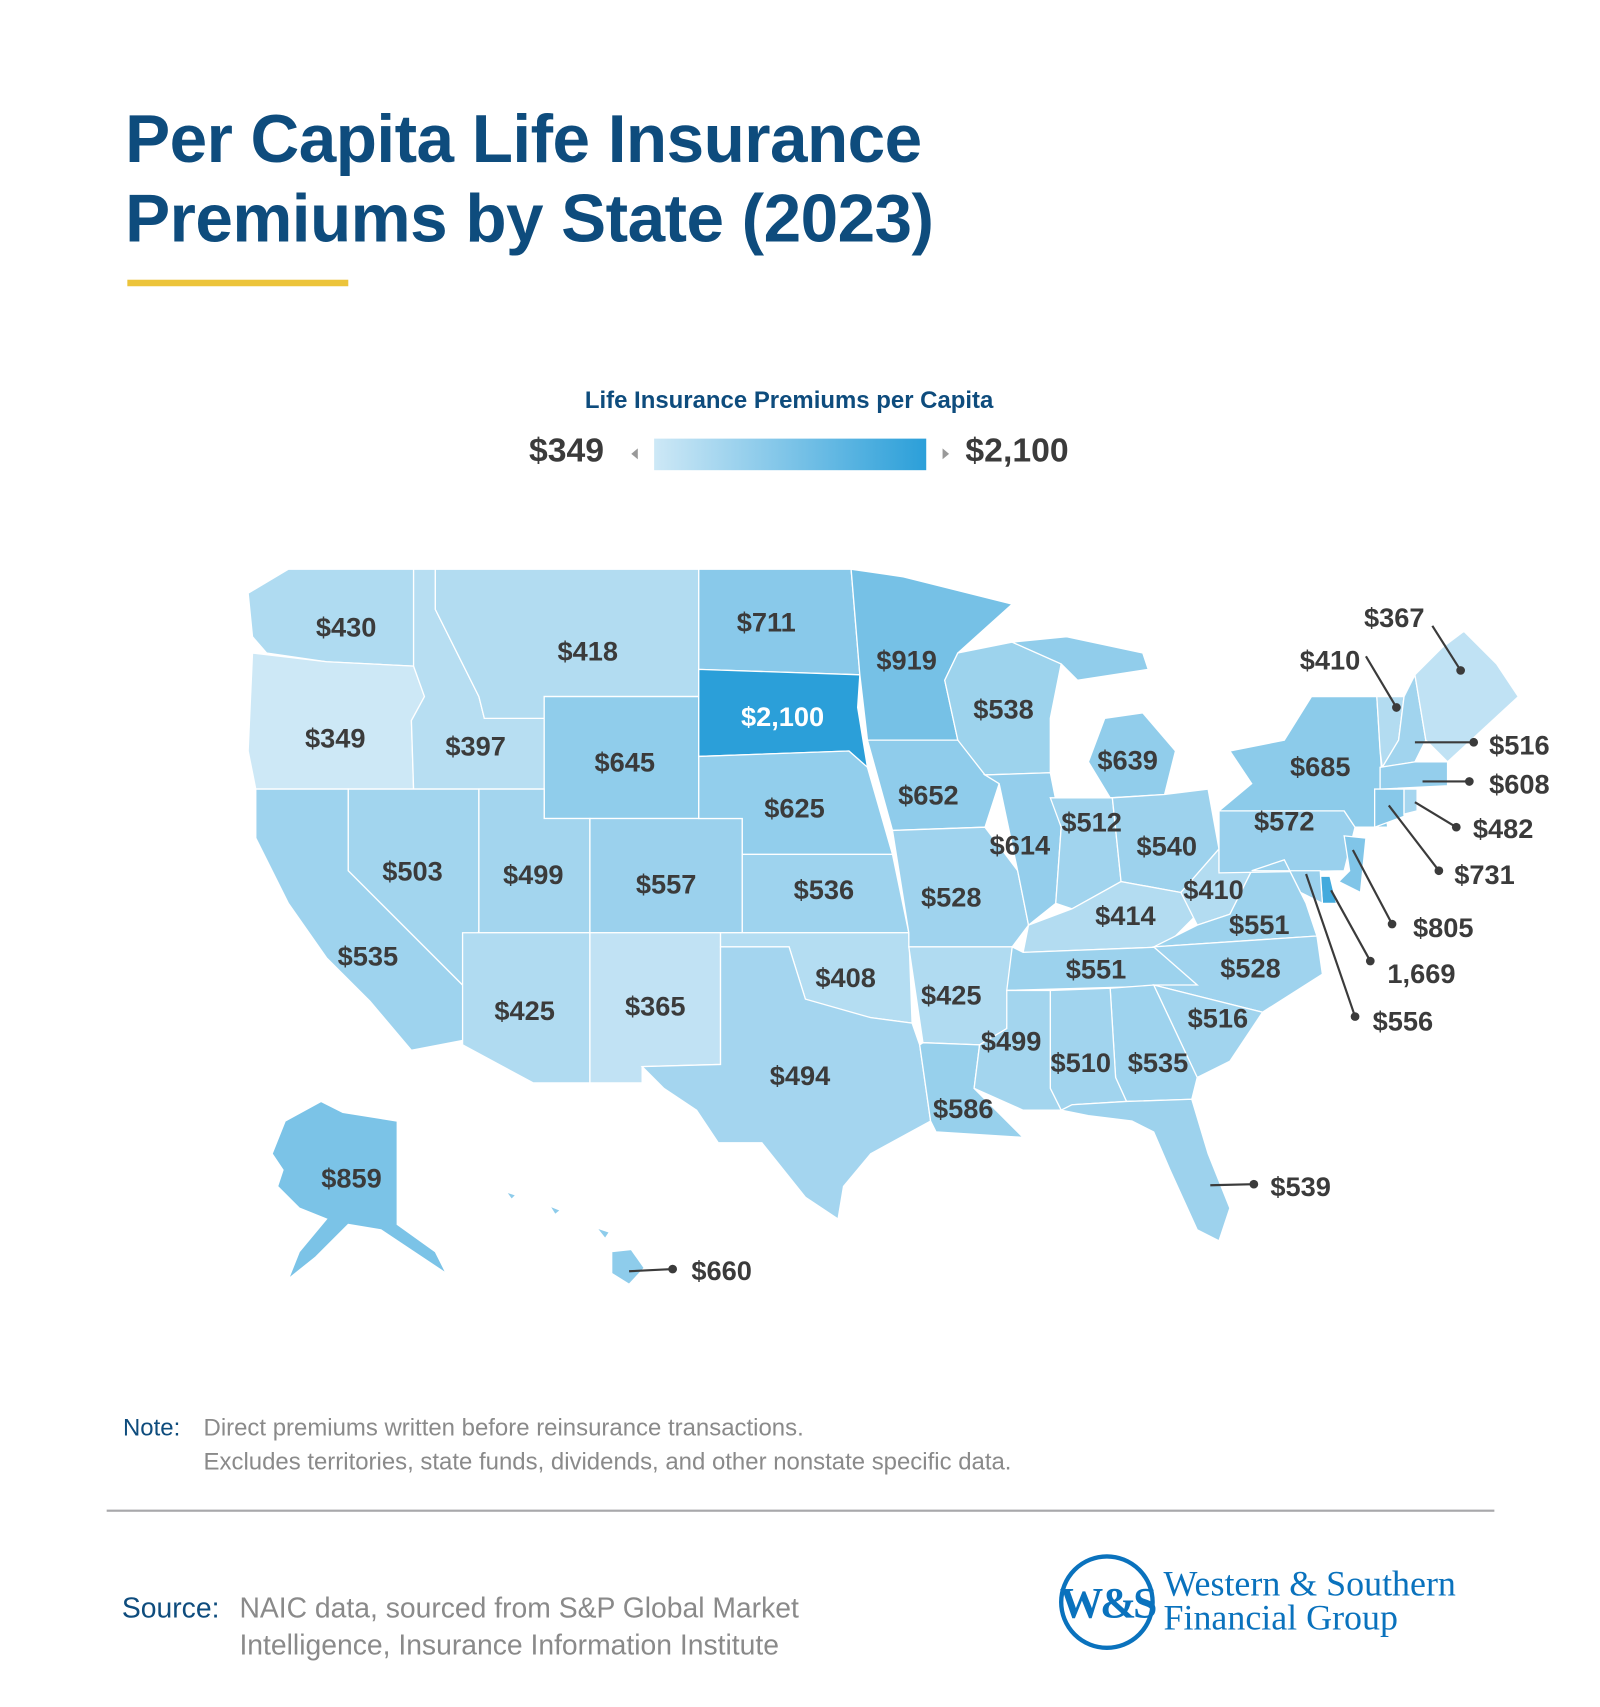 This screenshot has width=1600, height=1707. I want to click on state-ak, so click(359, 1190).